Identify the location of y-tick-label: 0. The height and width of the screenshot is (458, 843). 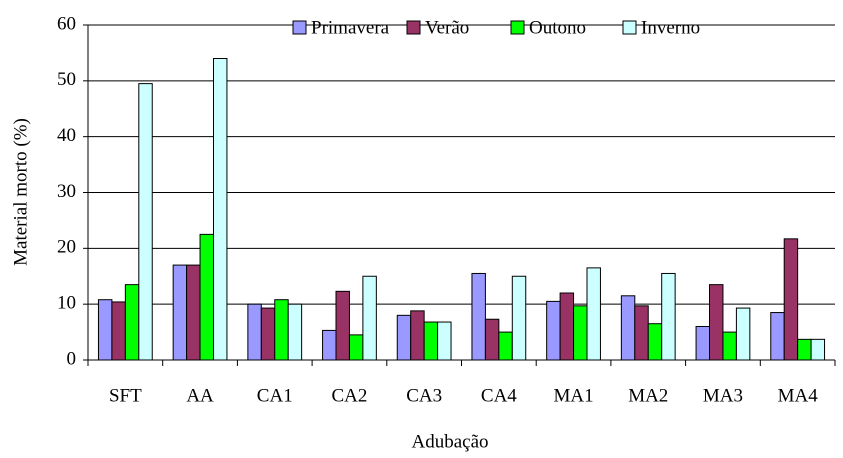
(72, 358).